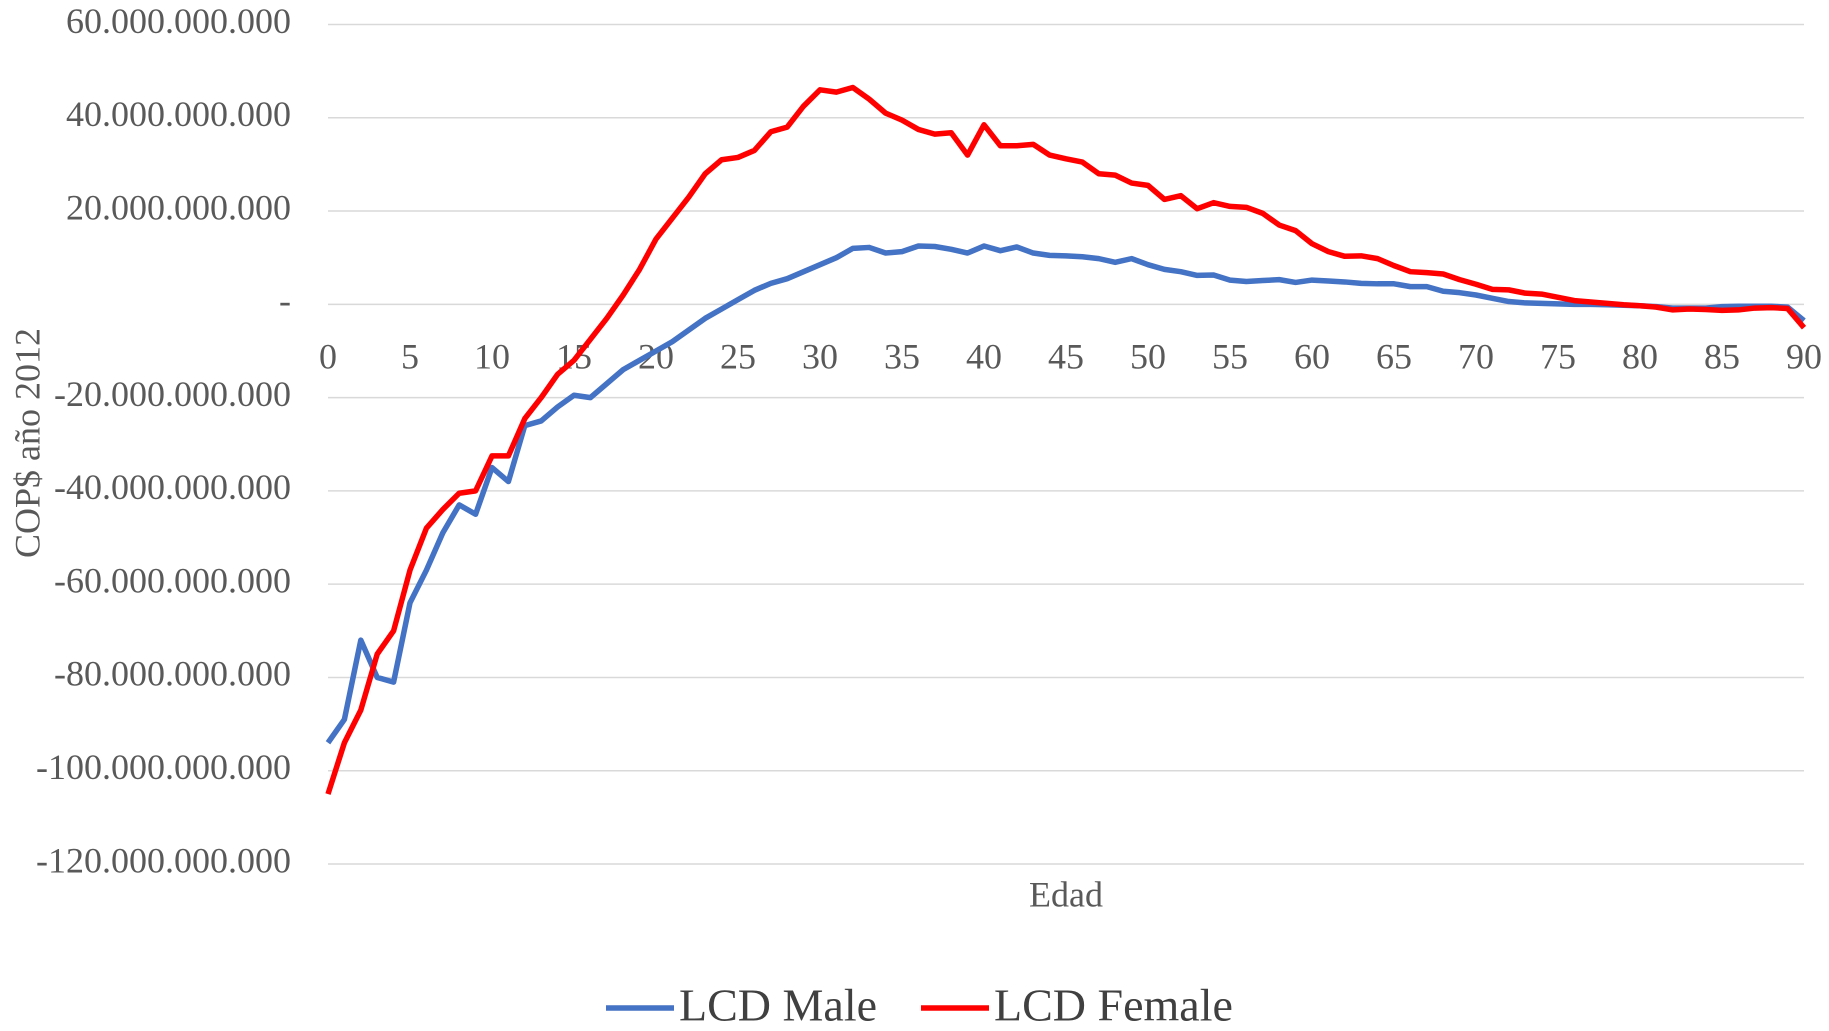 The height and width of the screenshot is (1031, 1829). What do you see at coordinates (285, 301) in the screenshot?
I see `y-tick-label: -` at bounding box center [285, 301].